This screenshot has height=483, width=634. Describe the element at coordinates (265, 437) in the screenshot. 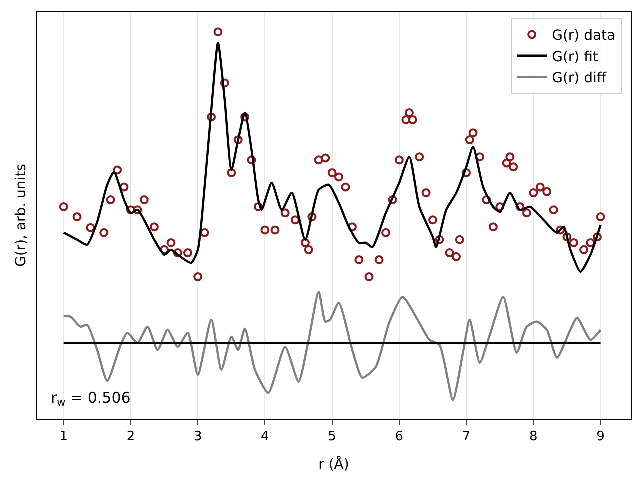

I see `x-tick-label: 4` at that location.